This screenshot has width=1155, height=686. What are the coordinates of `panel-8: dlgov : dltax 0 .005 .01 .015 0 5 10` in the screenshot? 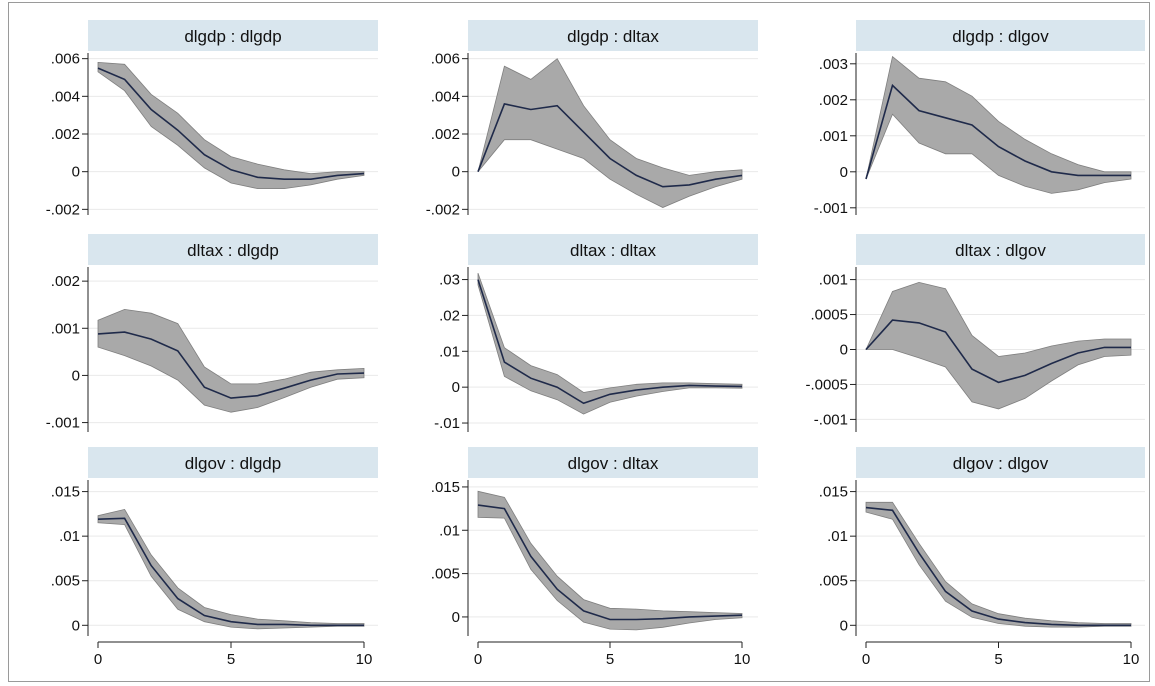 It's located at (594, 557).